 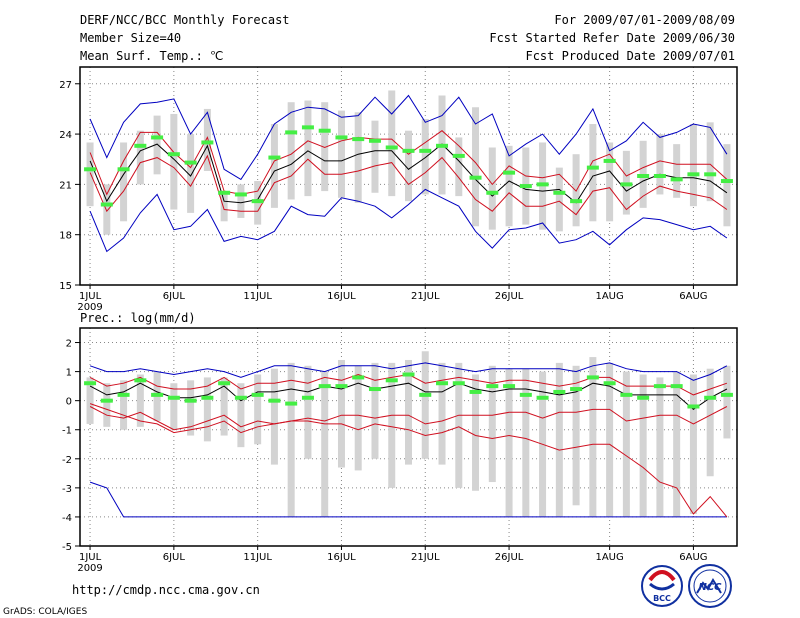 I want to click on x-tick-label: 11JUL, so click(x=257, y=557).